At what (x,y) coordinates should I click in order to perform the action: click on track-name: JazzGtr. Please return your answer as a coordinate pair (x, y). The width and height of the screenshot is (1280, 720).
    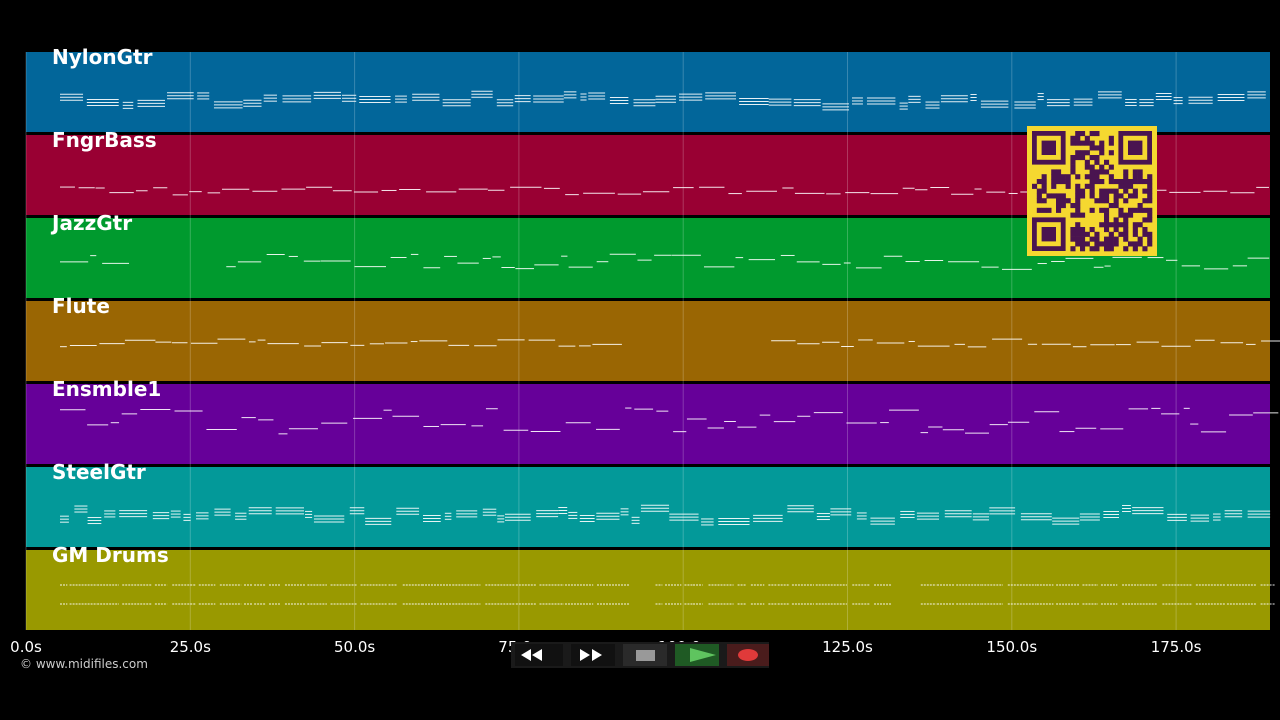
    Looking at the image, I should click on (91, 223).